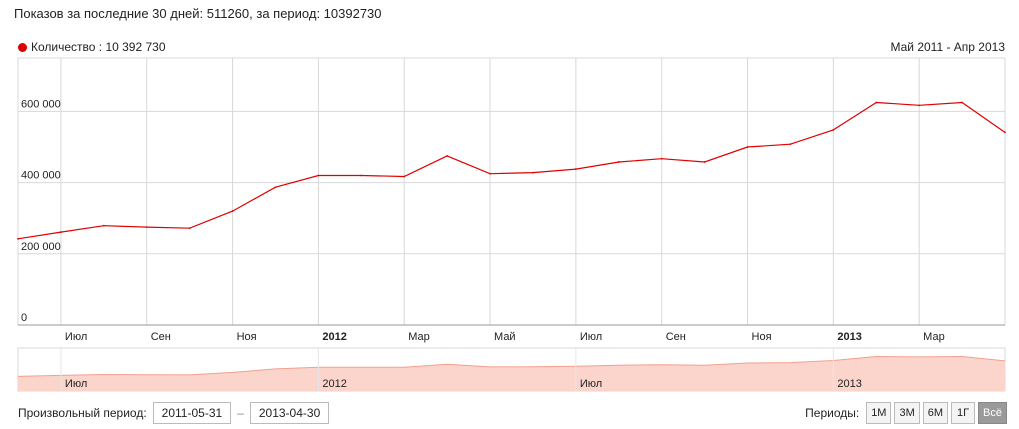 Image resolution: width=1019 pixels, height=429 pixels. What do you see at coordinates (947, 47) in the screenshot?
I see `date-range-label: Май 2011 - Апр 2013` at bounding box center [947, 47].